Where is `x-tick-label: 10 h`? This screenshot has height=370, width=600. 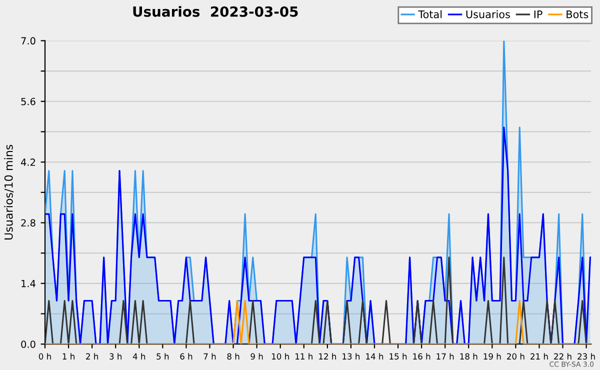 x-tick-label: 10 h is located at coordinates (280, 356).